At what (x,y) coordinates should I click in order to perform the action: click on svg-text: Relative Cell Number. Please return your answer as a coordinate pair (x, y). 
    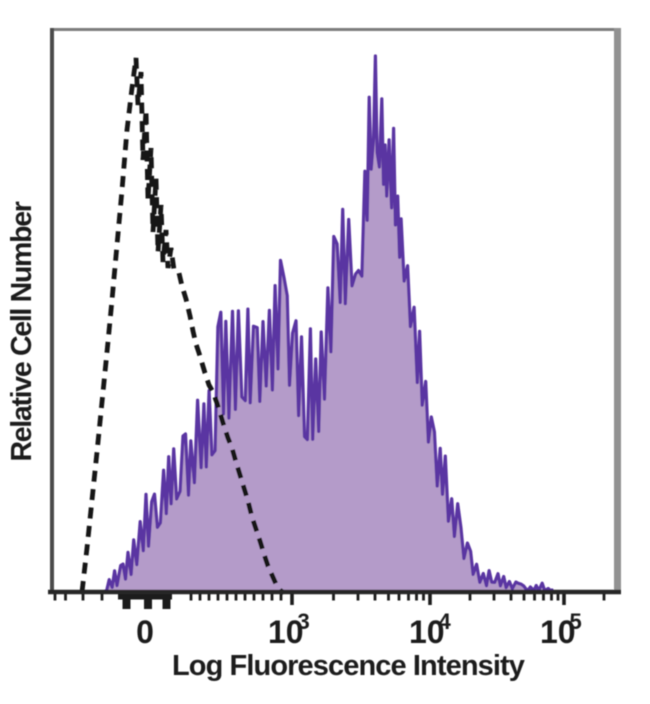
    Looking at the image, I should click on (22, 331).